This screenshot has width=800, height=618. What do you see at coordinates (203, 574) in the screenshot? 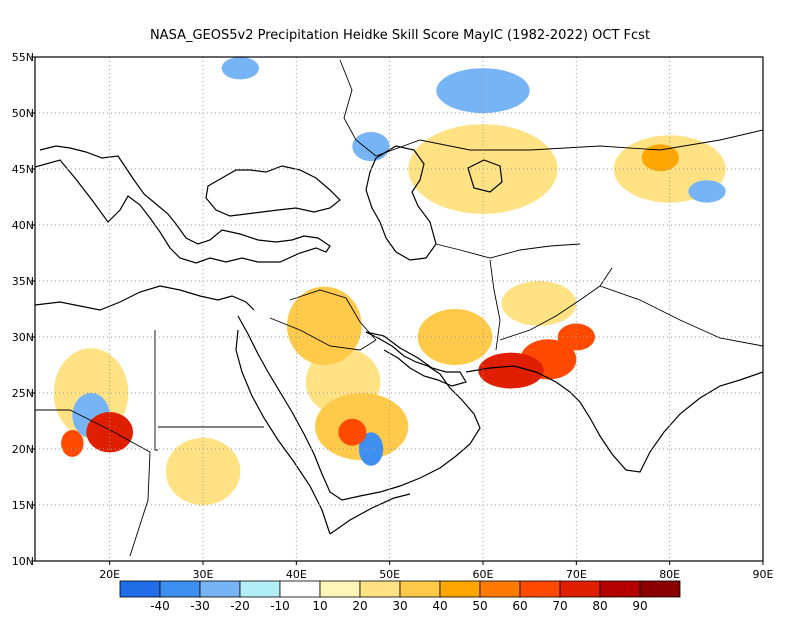
I see `lon-tick-label: 30E` at bounding box center [203, 574].